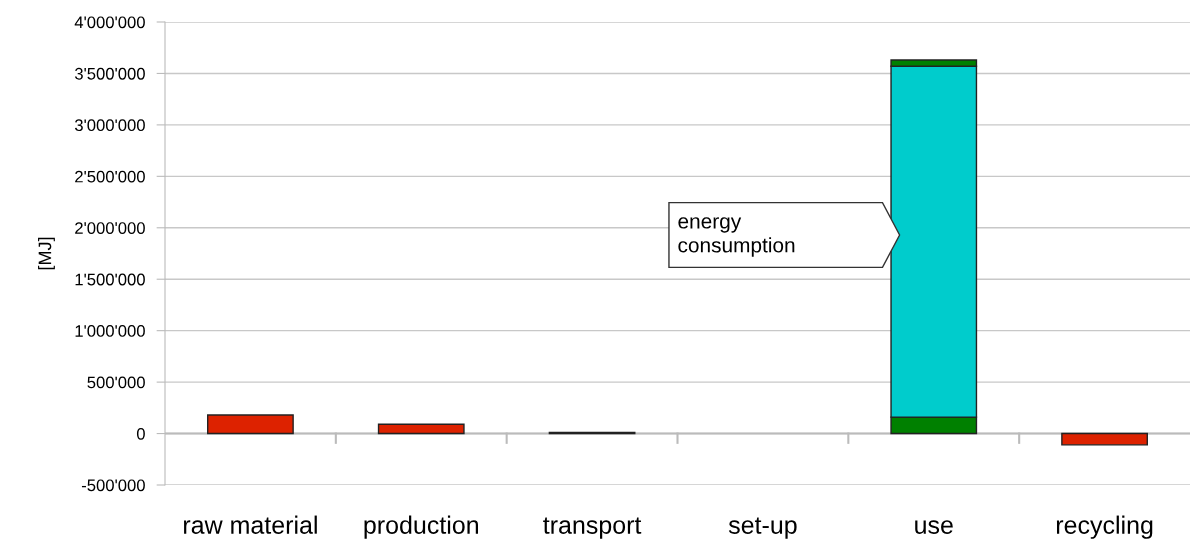  What do you see at coordinates (736, 237) in the screenshot?
I see `annotation: energy consumption` at bounding box center [736, 237].